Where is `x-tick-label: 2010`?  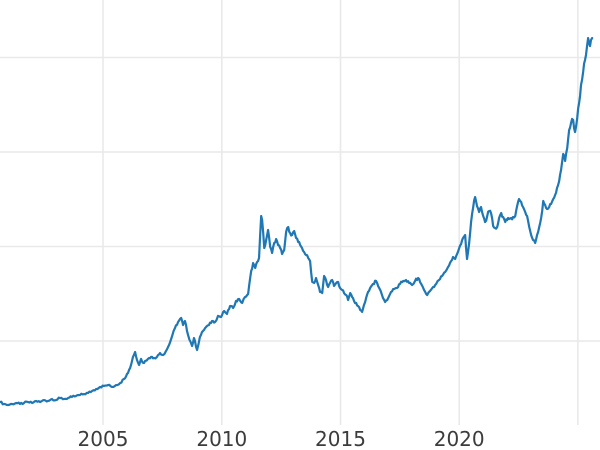 x-tick-label: 2010 is located at coordinates (221, 438).